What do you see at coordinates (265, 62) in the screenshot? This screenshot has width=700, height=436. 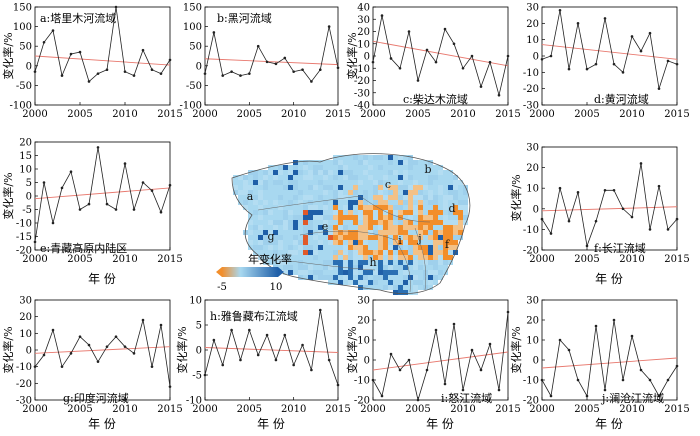 I see `chart-panel-2: -100 -50 0 50 100 150 2000 2005 2010 2015 b:黑河流域` at bounding box center [265, 62].